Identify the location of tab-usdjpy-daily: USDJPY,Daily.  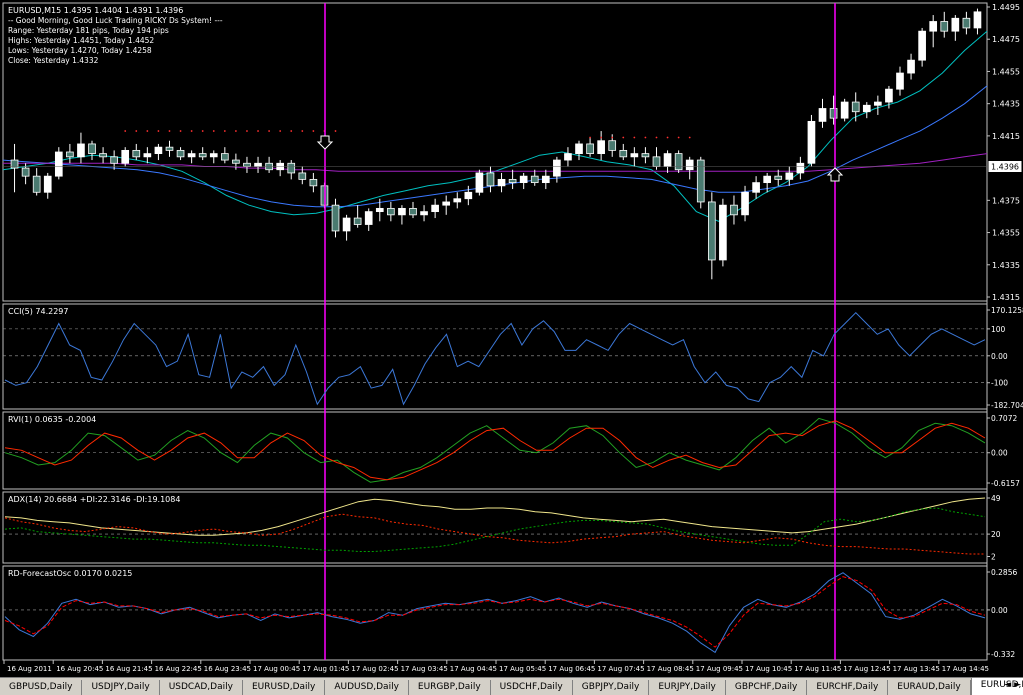
(121, 687).